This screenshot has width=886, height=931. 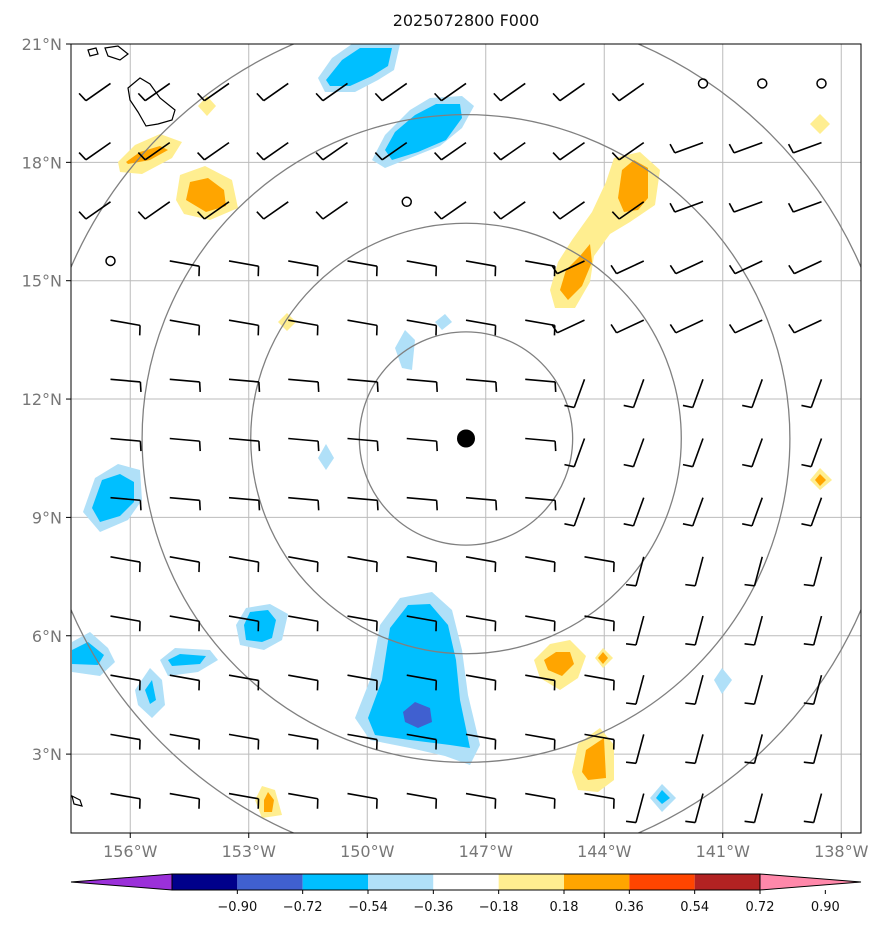 What do you see at coordinates (810, 882) in the screenshot?
I see `colorbar-extend-high` at bounding box center [810, 882].